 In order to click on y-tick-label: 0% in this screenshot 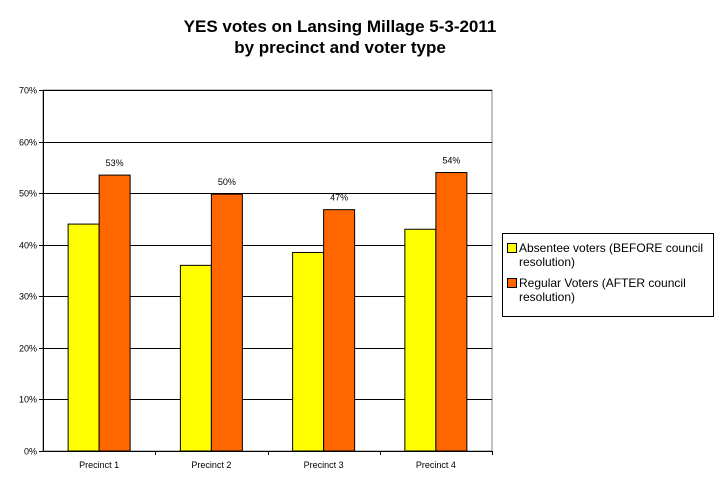, I will do `click(30, 452)`.